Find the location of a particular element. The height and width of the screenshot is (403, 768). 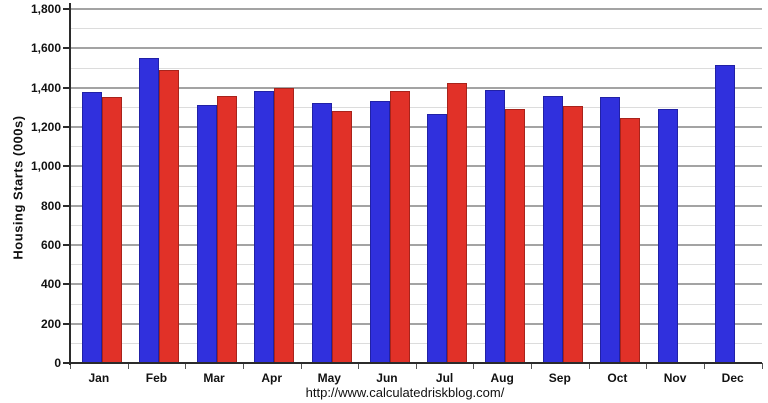

bar-blue-jul is located at coordinates (437, 238).